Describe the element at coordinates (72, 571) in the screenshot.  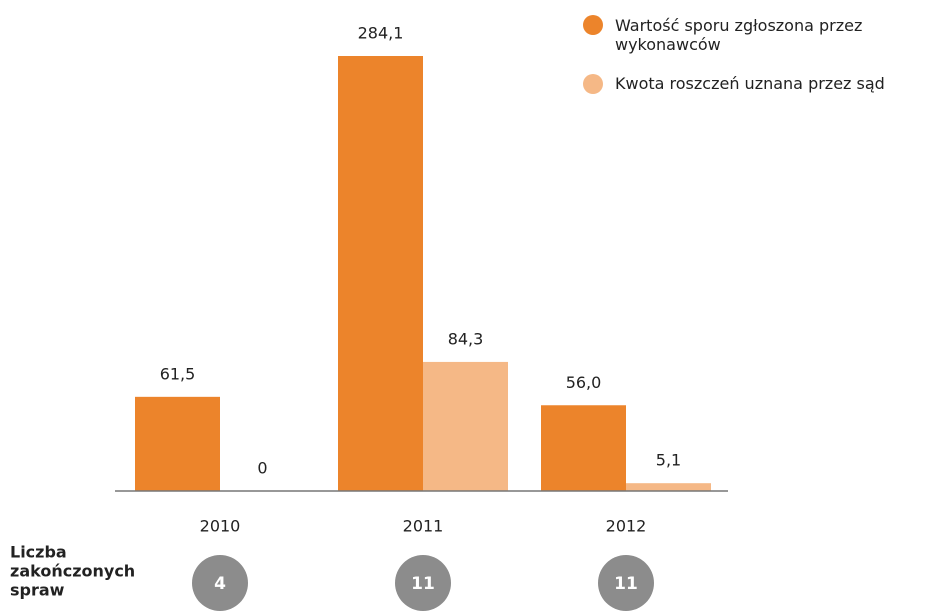
I see `counts-title: zakończonych` at that location.